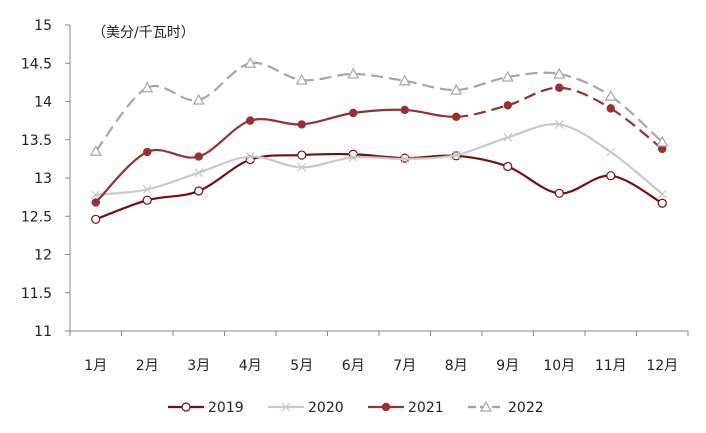  I want to click on legend-label-2022: 2022, so click(526, 408).